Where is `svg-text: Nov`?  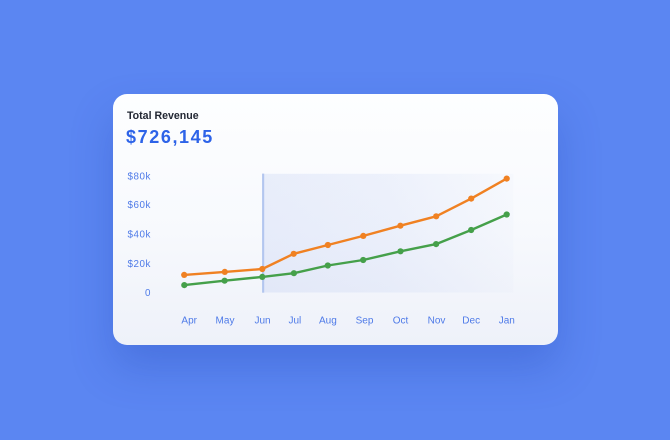
svg-text: Nov is located at coordinates (437, 321).